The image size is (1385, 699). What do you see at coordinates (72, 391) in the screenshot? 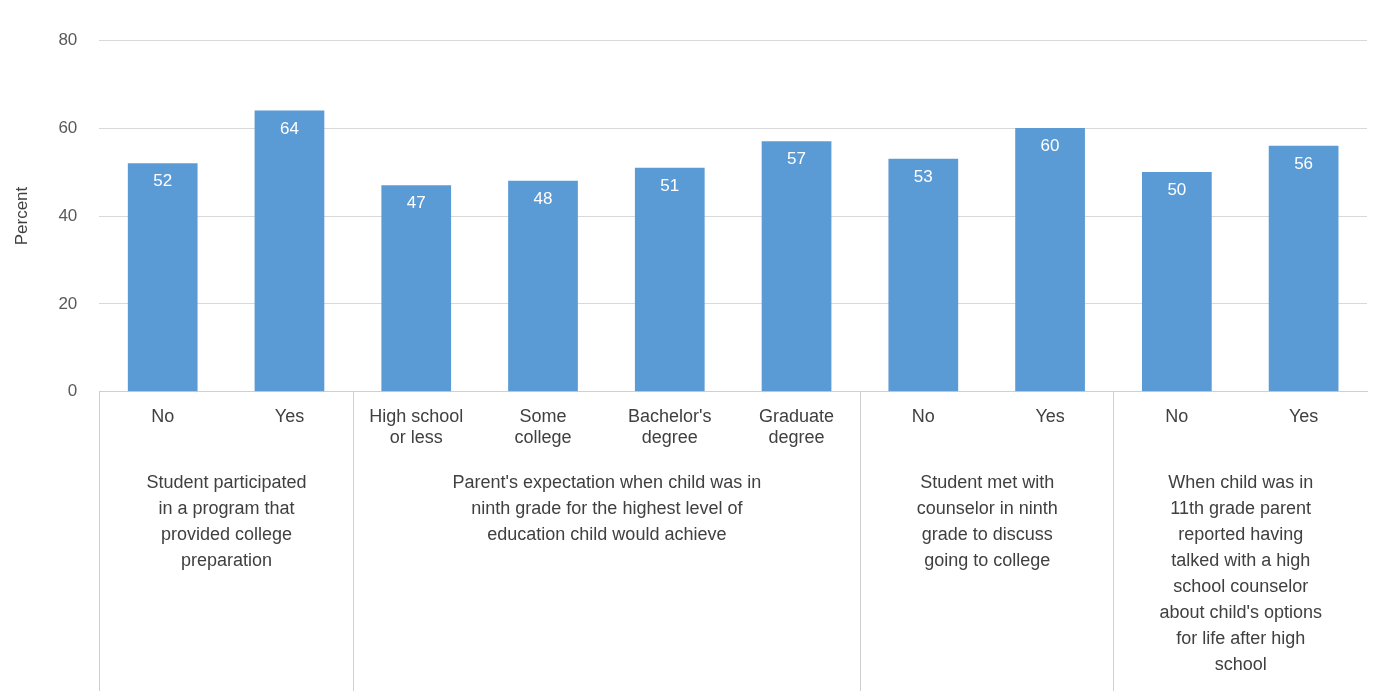
I see `y-tick-label: 0` at bounding box center [72, 391].